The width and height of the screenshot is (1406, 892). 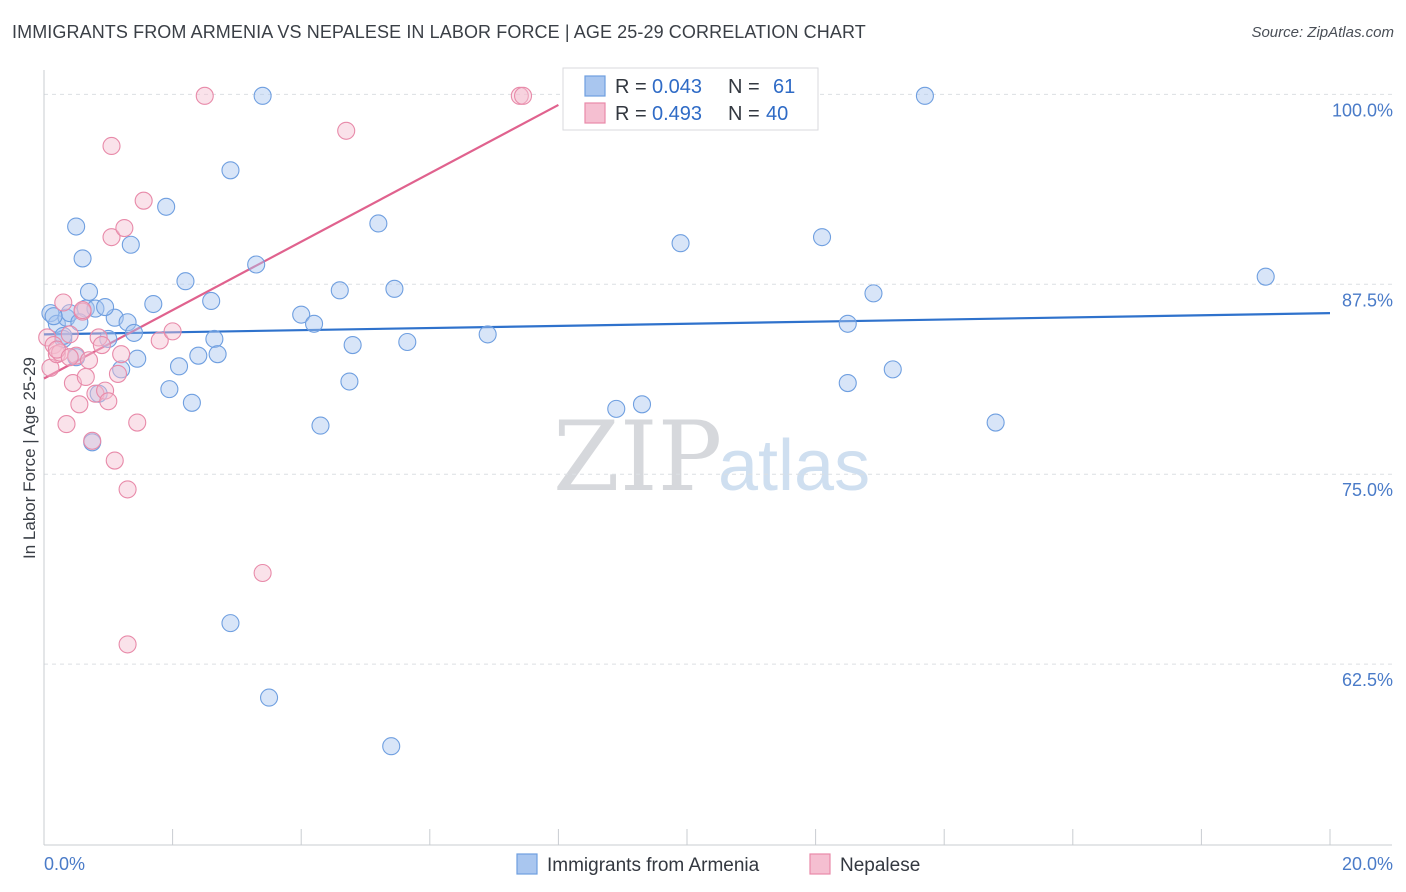 I want to click on series-label-nepalese: Nepalese, so click(x=880, y=865).